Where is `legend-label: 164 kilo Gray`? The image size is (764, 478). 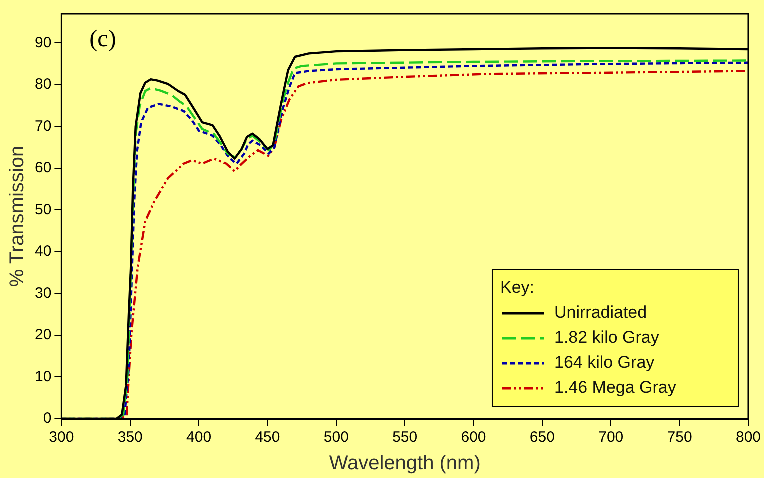
legend-label: 164 kilo Gray is located at coordinates (605, 362).